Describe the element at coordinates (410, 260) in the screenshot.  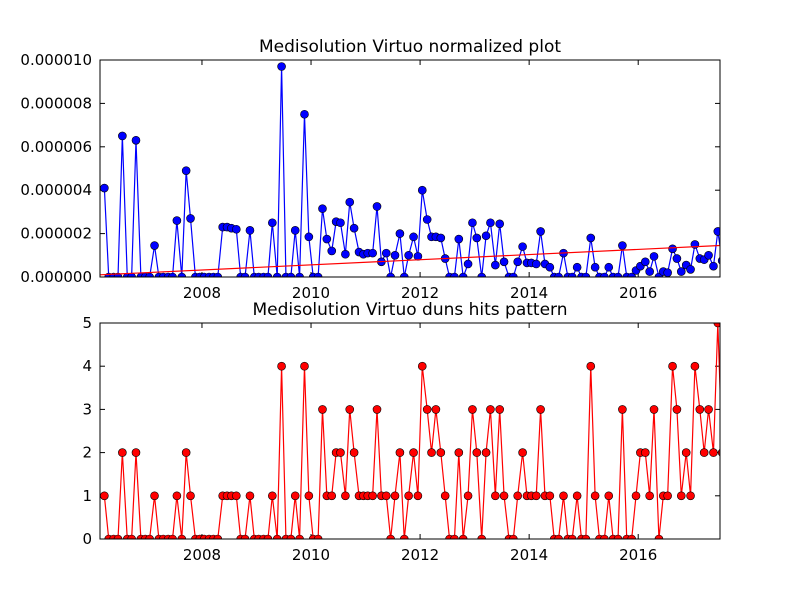
I see `trend-line` at that location.